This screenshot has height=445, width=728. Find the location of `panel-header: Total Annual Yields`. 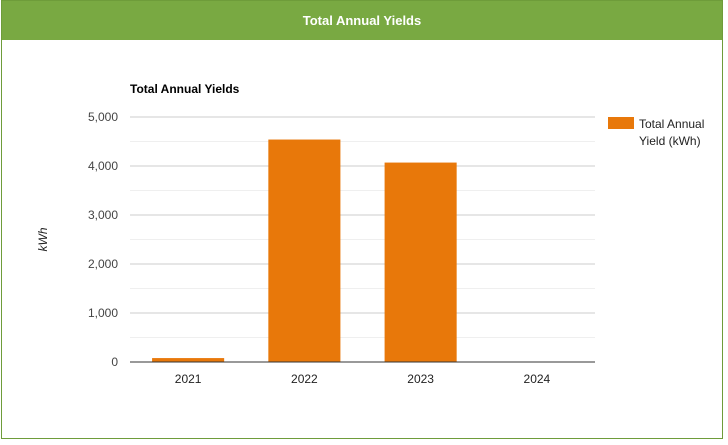

panel-header: Total Annual Yields is located at coordinates (362, 20).